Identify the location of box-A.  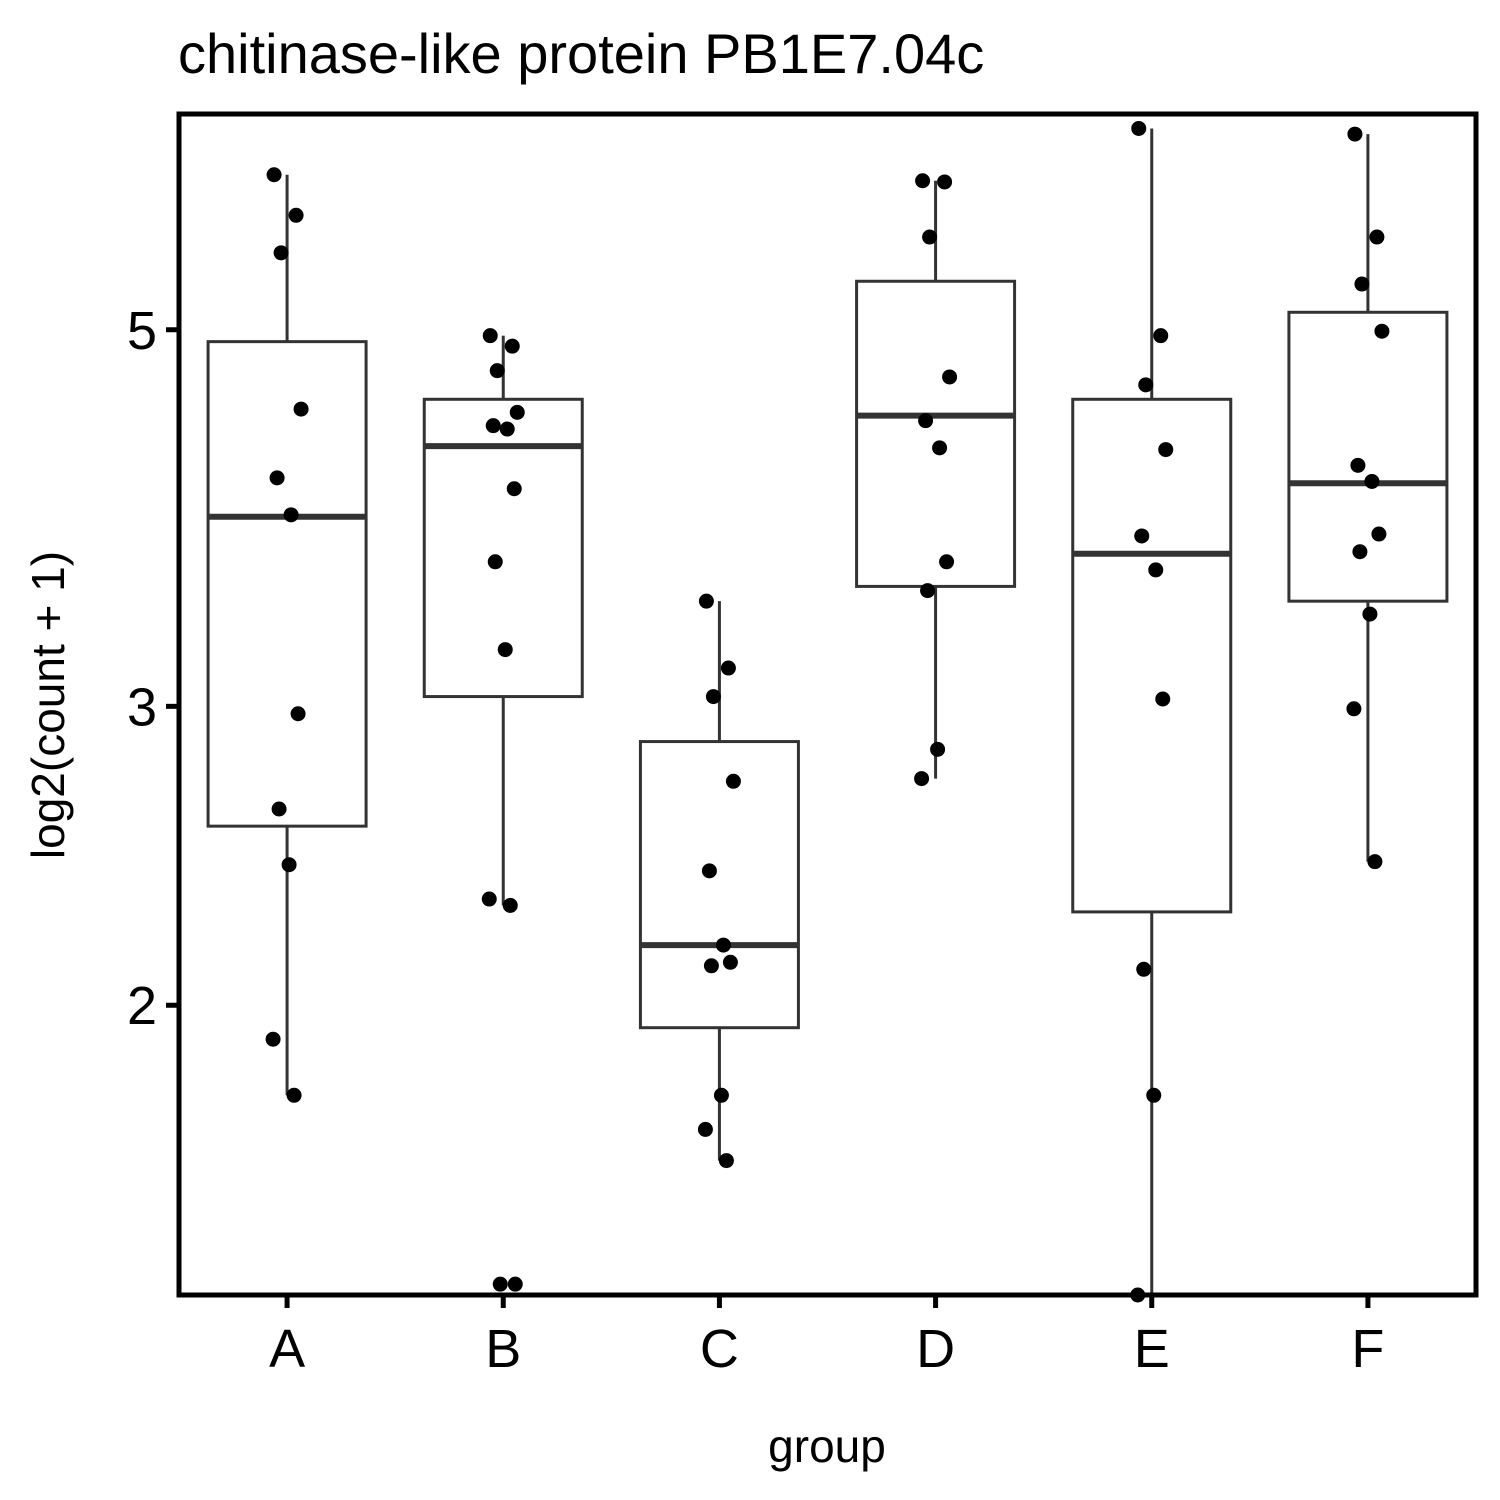
(287, 635).